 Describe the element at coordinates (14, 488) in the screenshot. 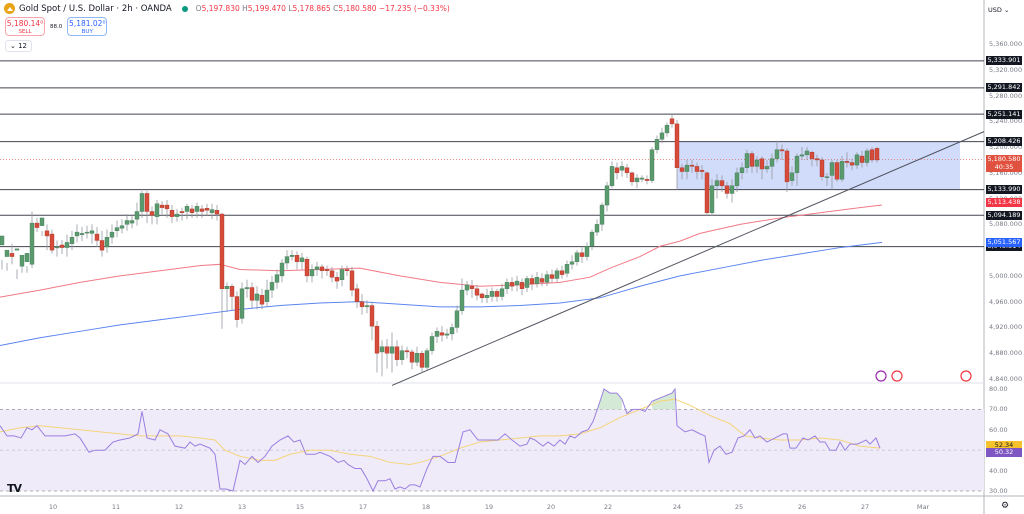

I see `tradingview-logo: TV` at that location.